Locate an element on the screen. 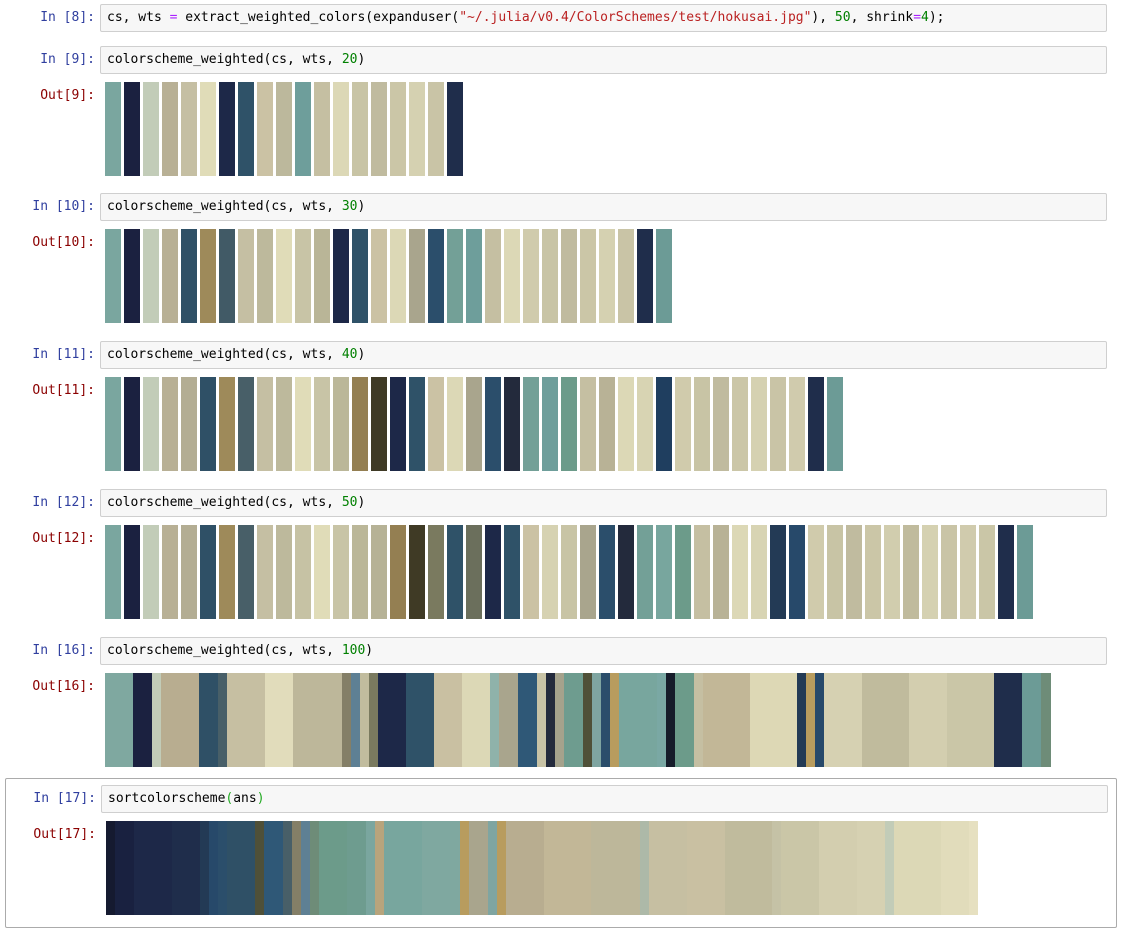 The height and width of the screenshot is (932, 1128). code-input: colorscheme_weighted(cs, wts, 40) is located at coordinates (603, 355).